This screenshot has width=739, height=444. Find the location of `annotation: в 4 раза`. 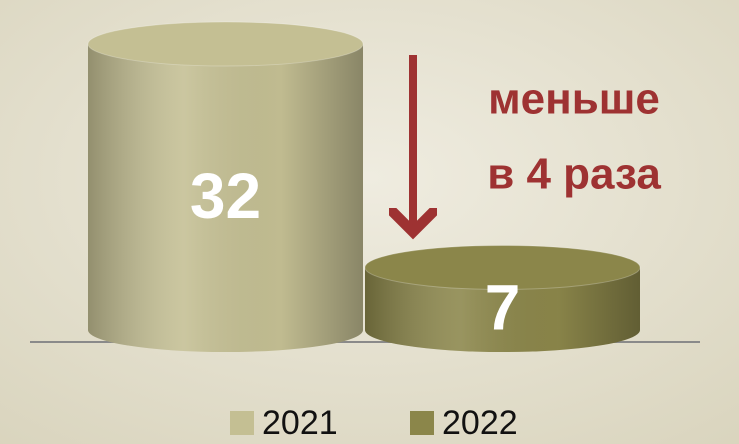

annotation: в 4 раза is located at coordinates (574, 174).